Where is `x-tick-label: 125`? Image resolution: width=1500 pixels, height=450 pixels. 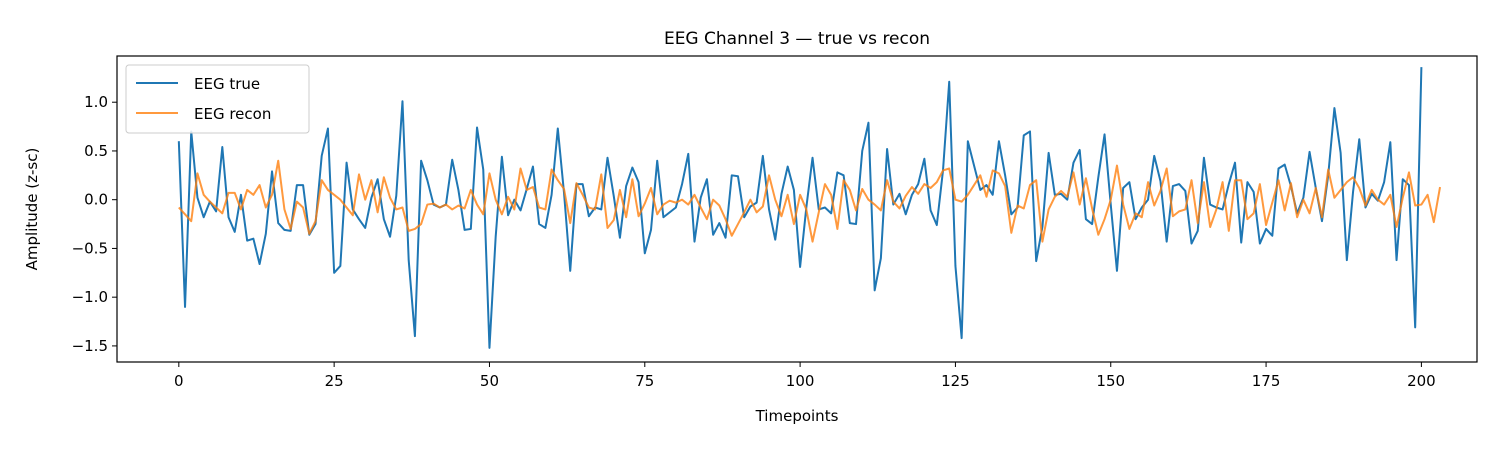
x-tick-label: 125 is located at coordinates (955, 381).